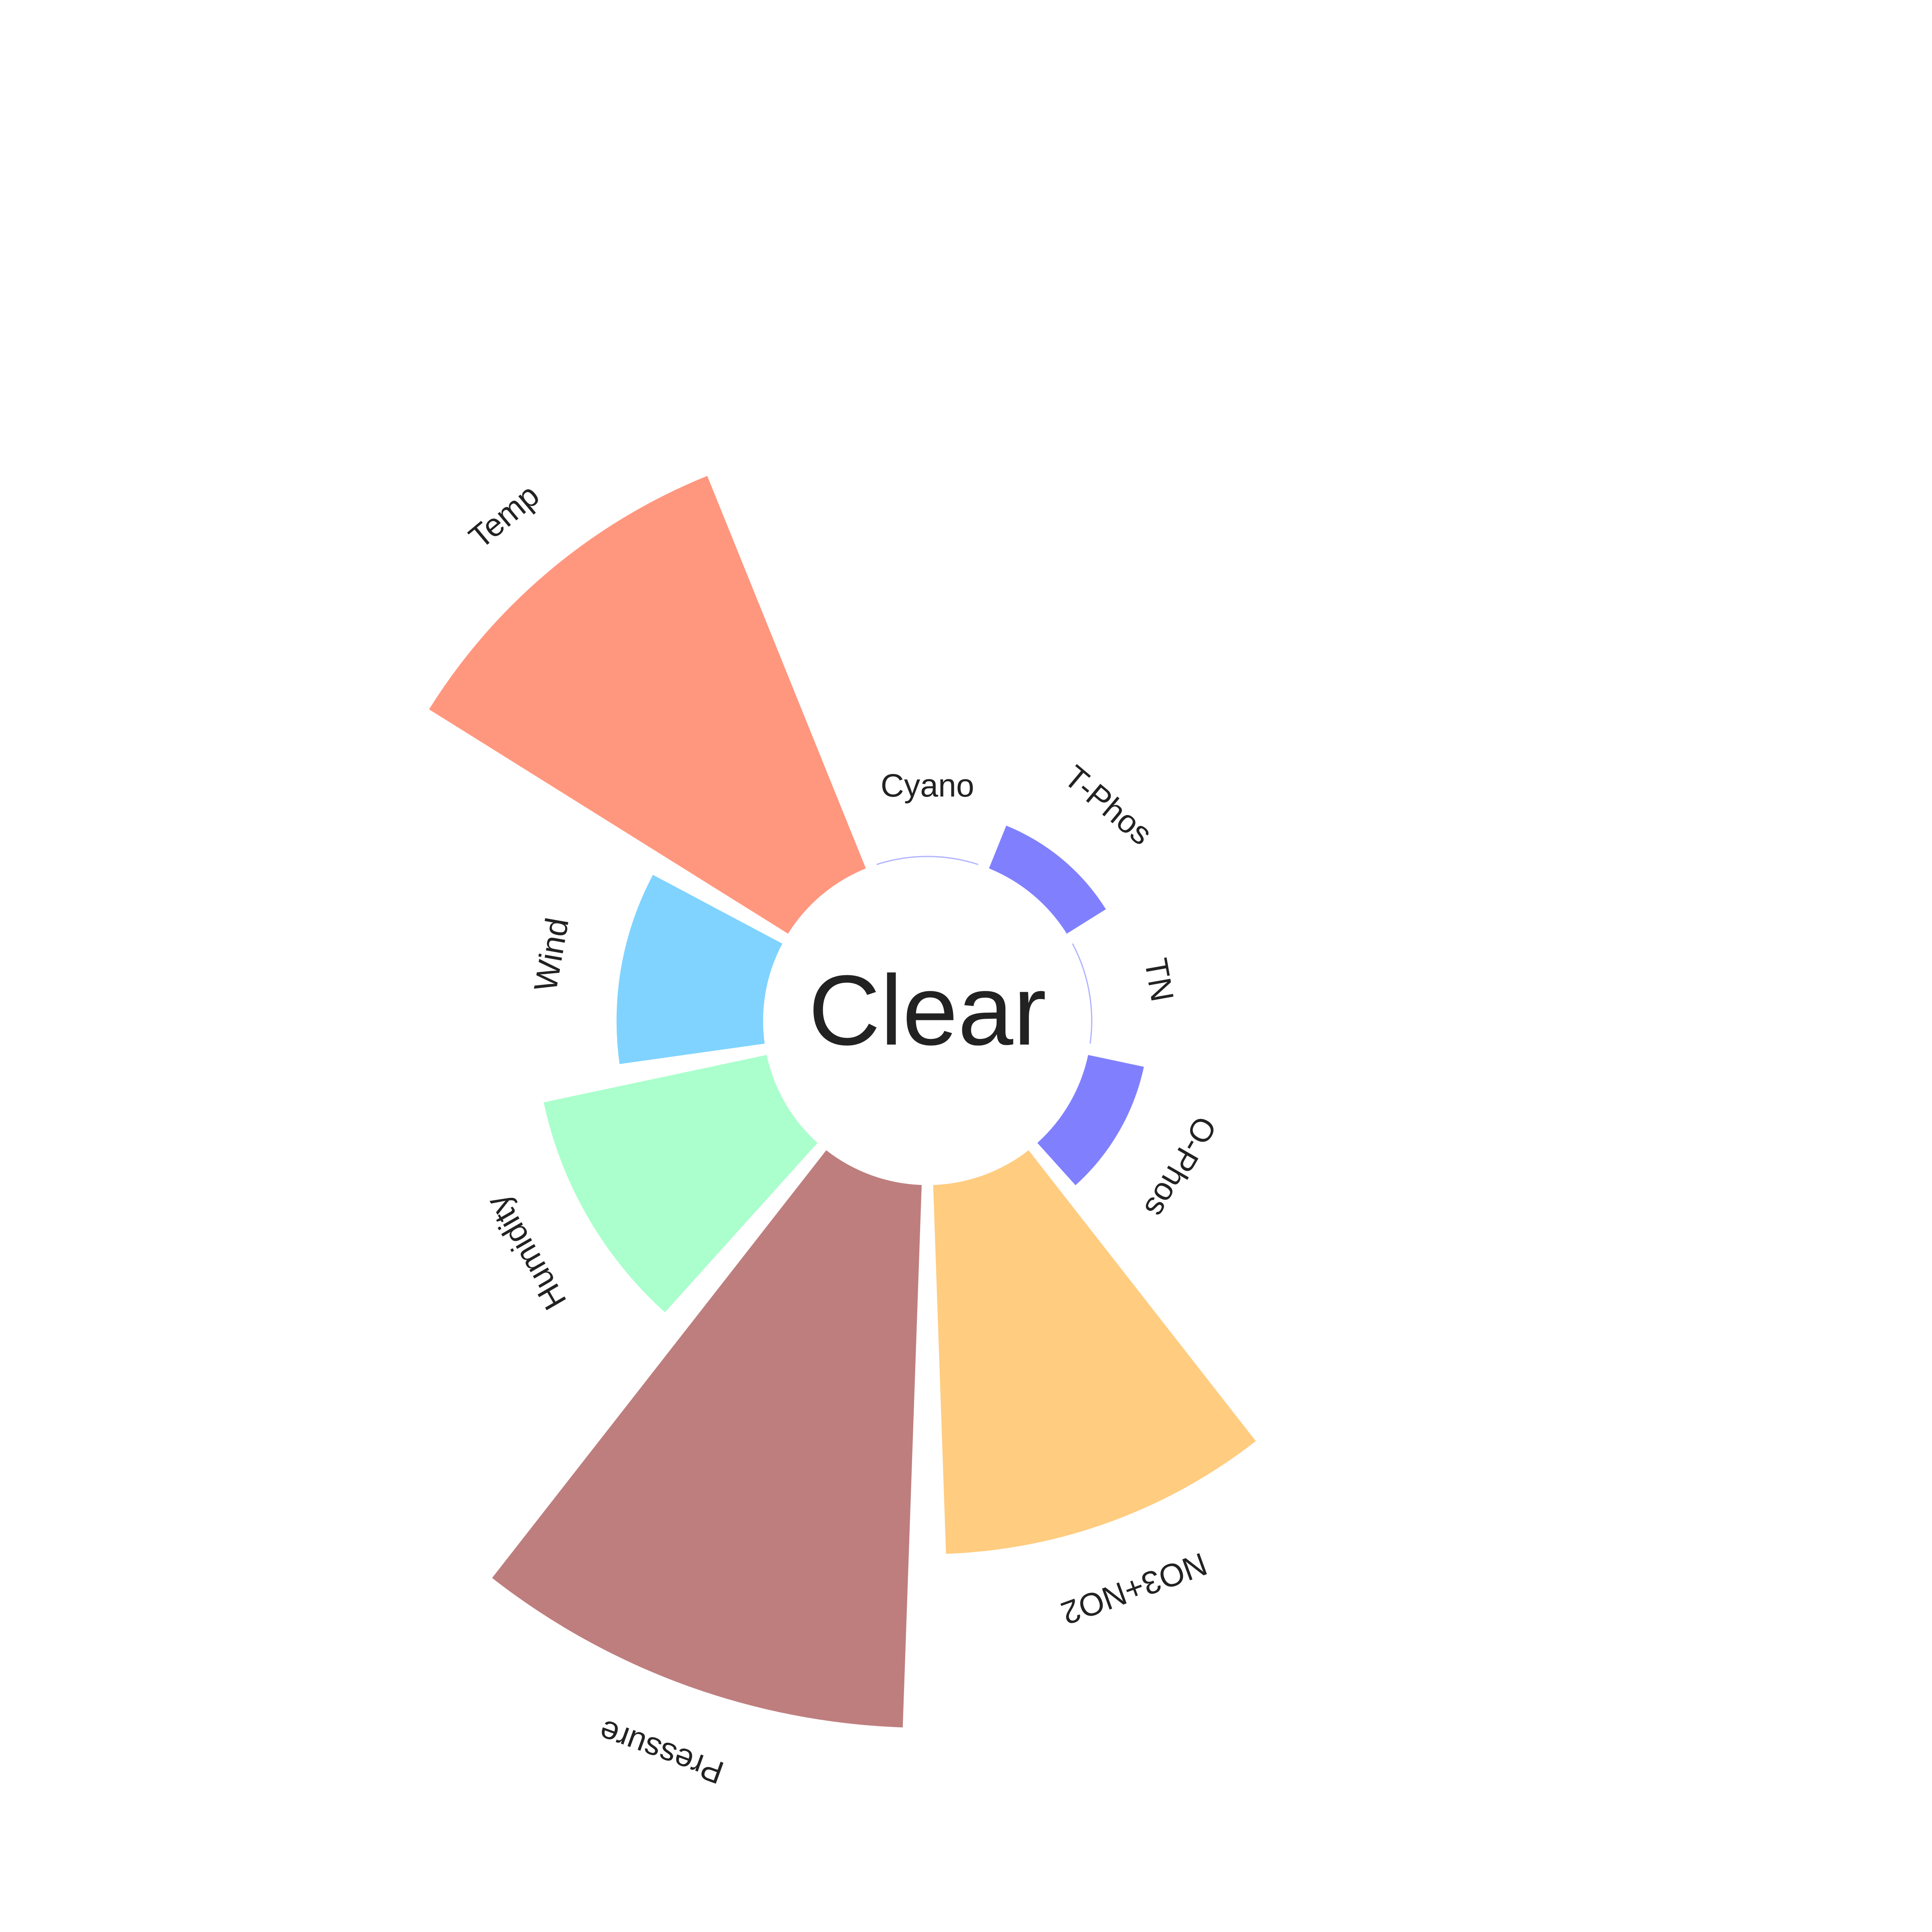  What do you see at coordinates (927, 786) in the screenshot?
I see `category-label: Cyano` at bounding box center [927, 786].